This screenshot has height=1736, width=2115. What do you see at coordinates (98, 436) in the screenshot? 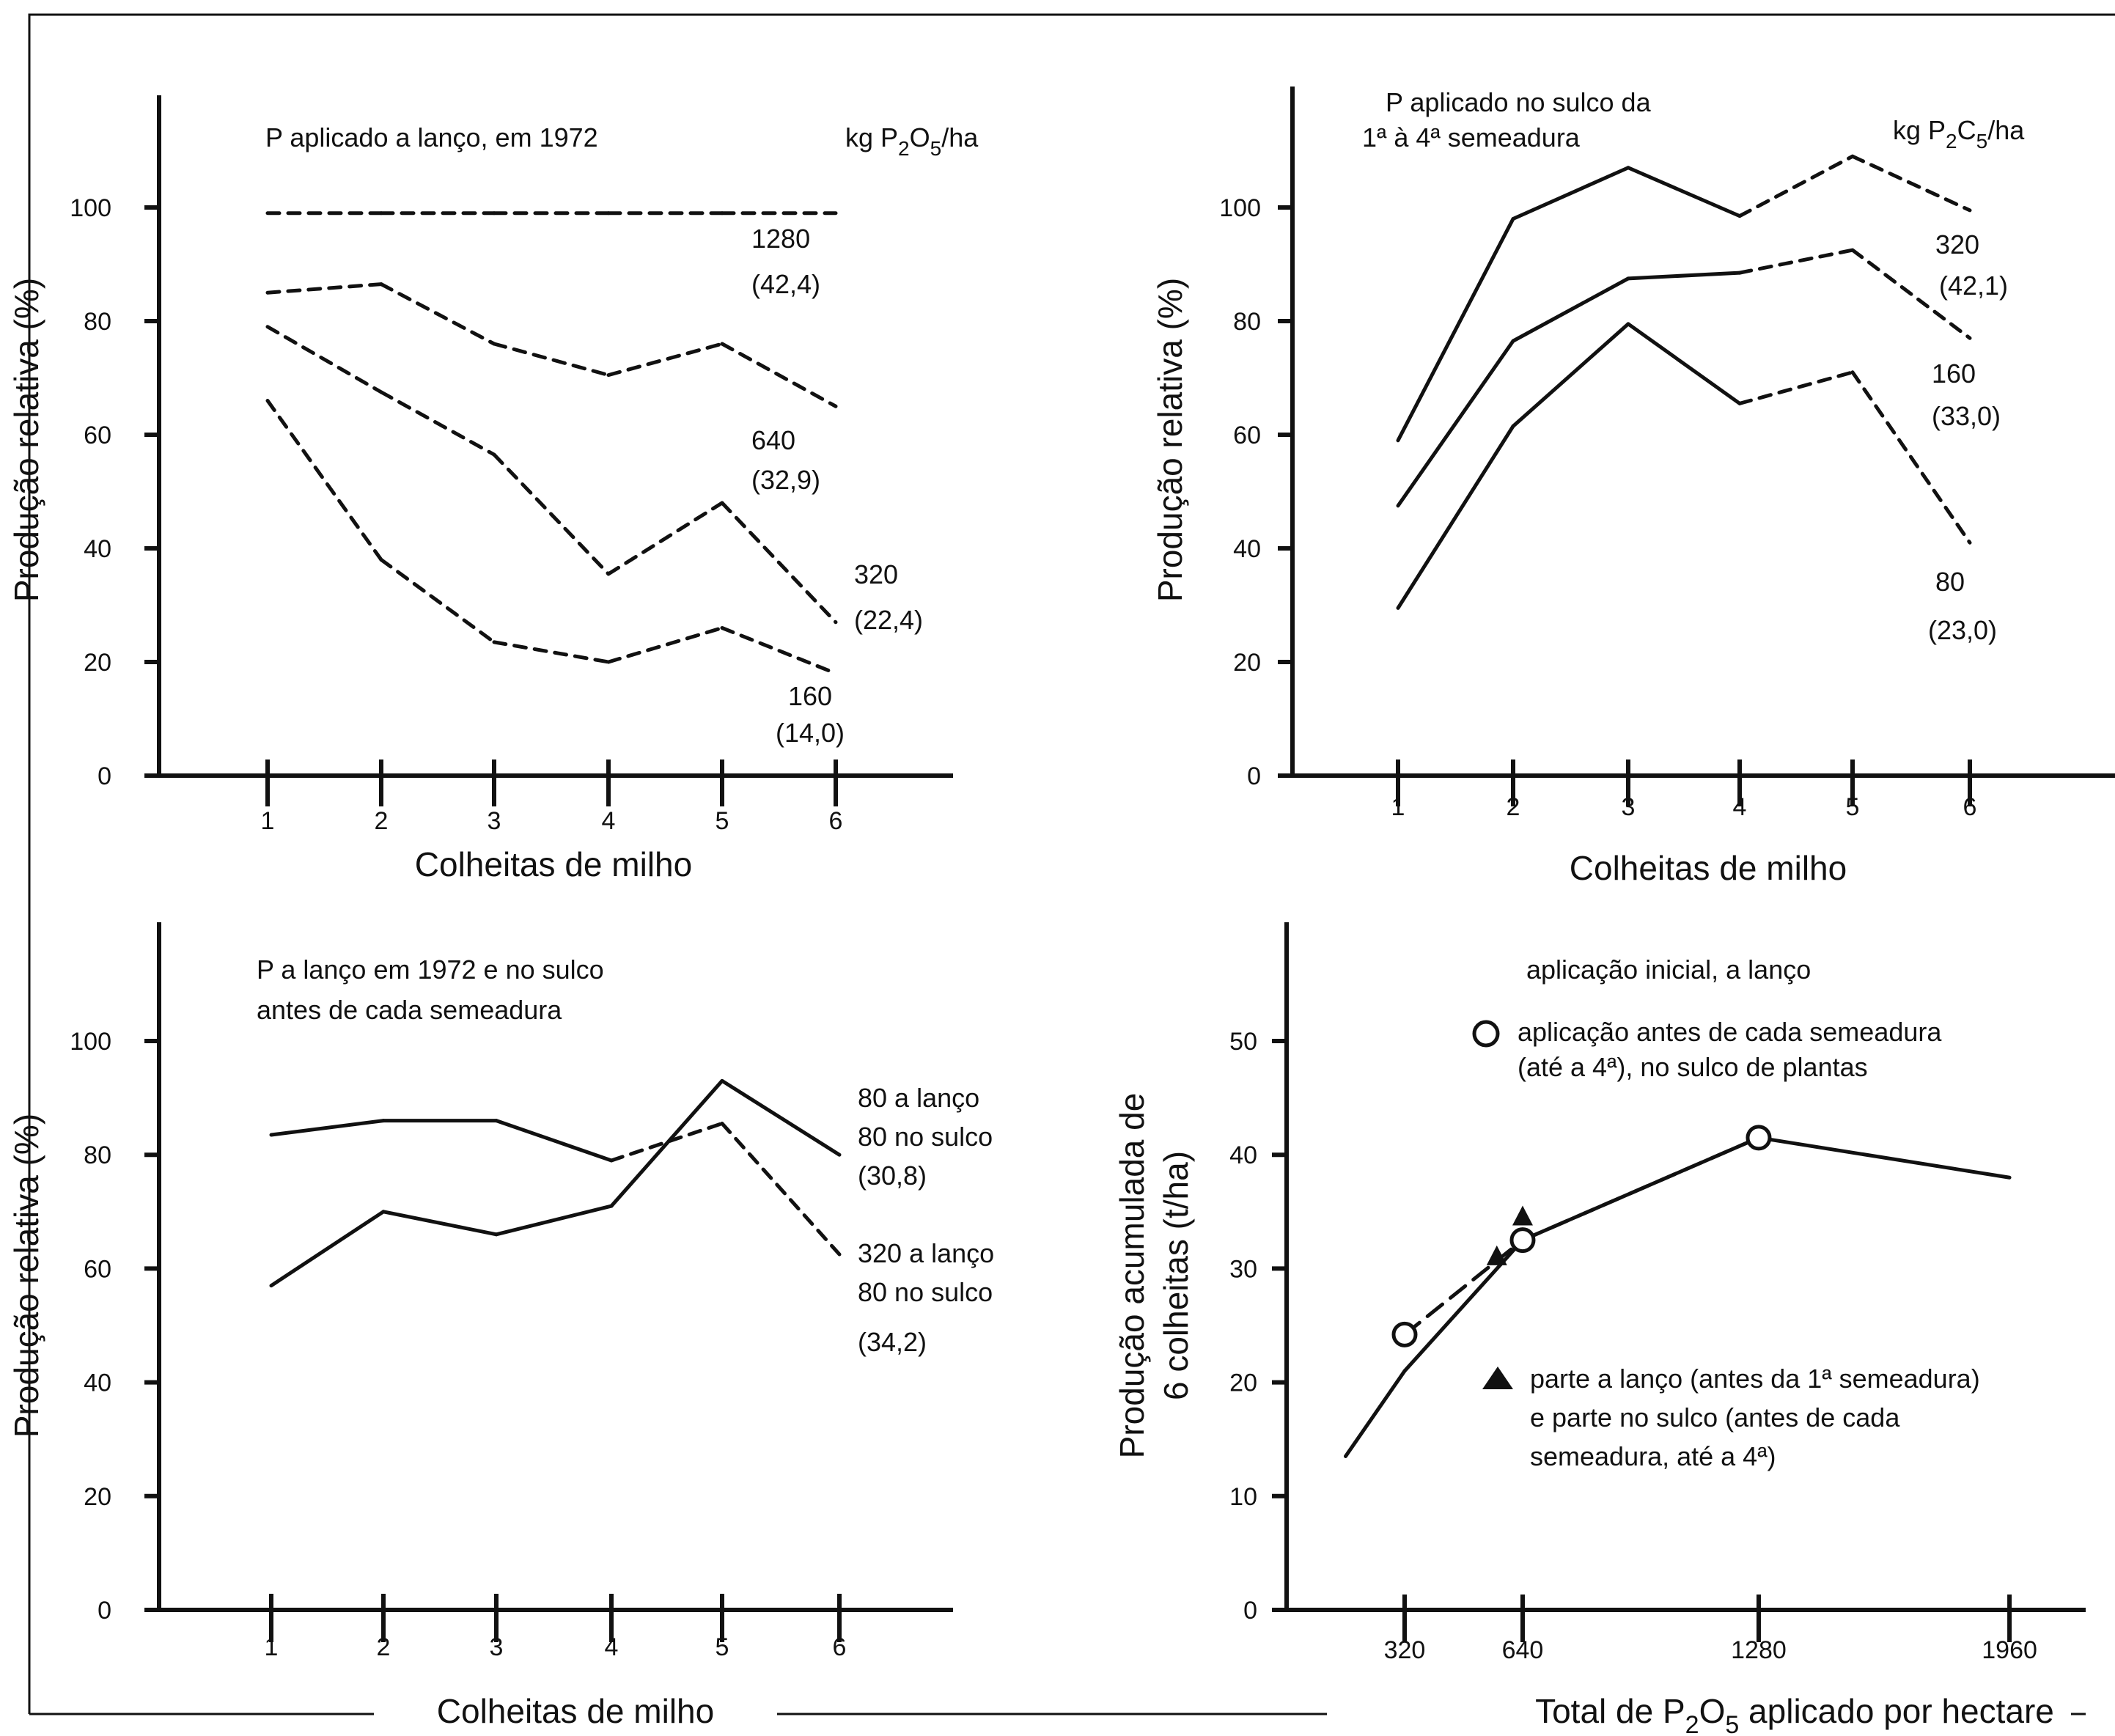
I see `panel-a-y-tick-label: 60` at bounding box center [98, 436].